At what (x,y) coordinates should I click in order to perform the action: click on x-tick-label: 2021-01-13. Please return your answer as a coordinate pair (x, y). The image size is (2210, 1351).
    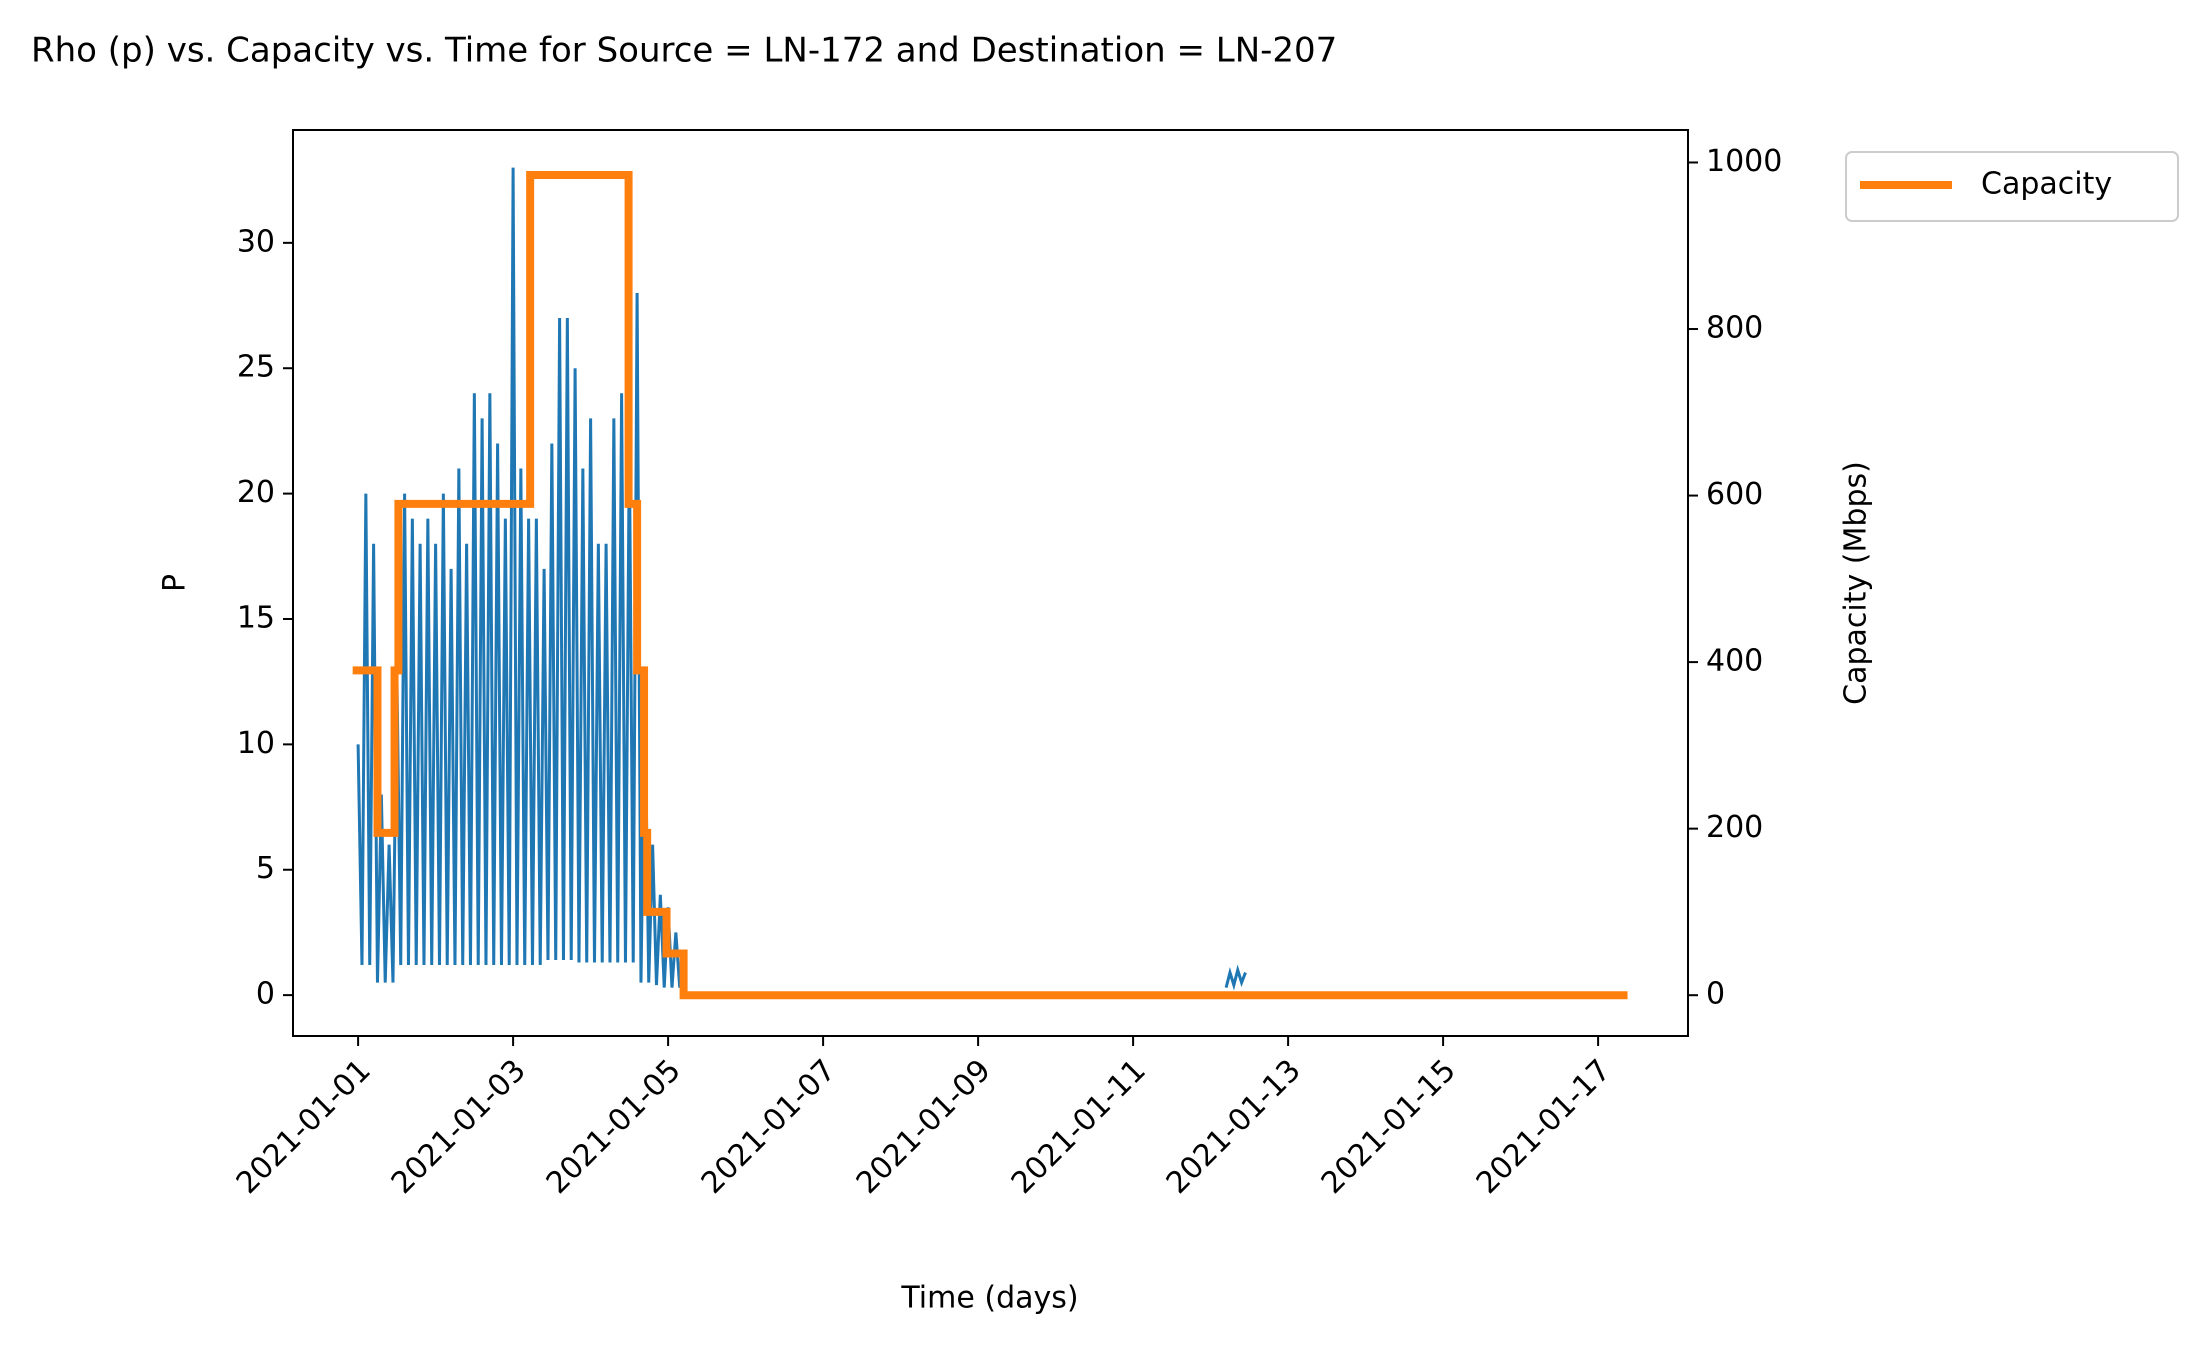
    Looking at the image, I should click on (1234, 1127).